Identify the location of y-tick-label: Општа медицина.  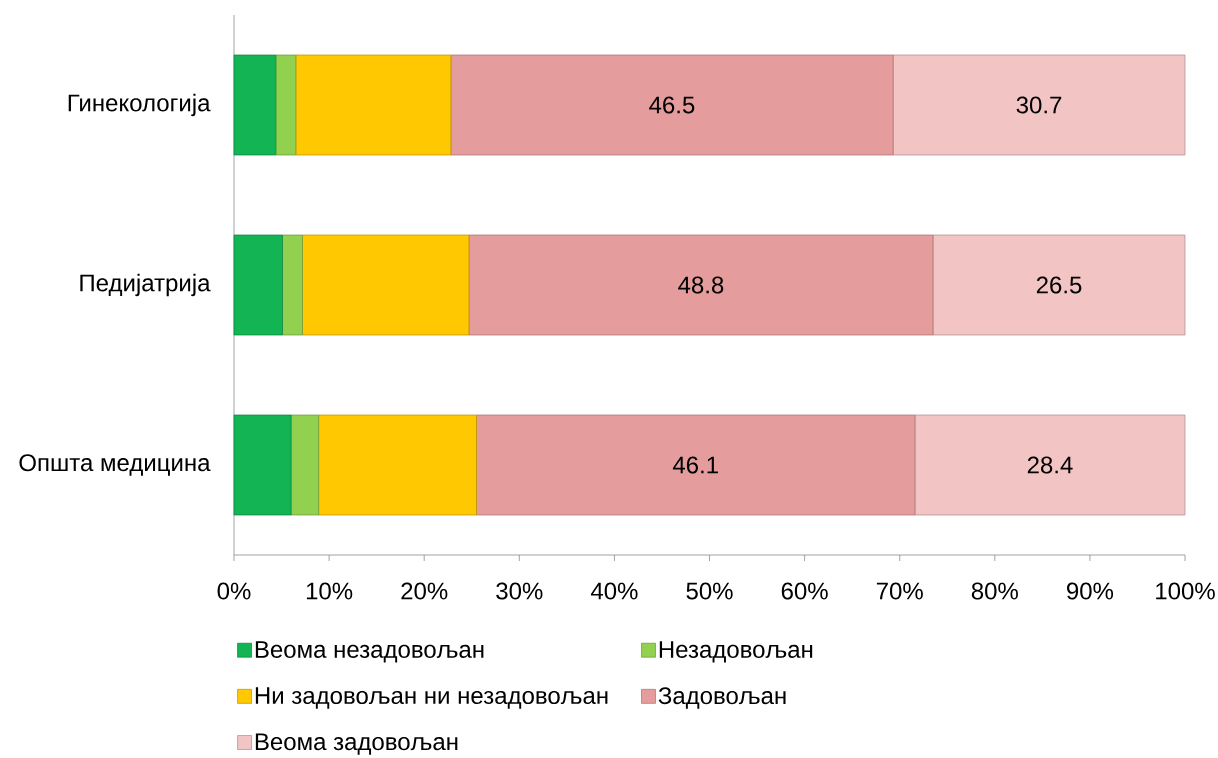
(115, 465).